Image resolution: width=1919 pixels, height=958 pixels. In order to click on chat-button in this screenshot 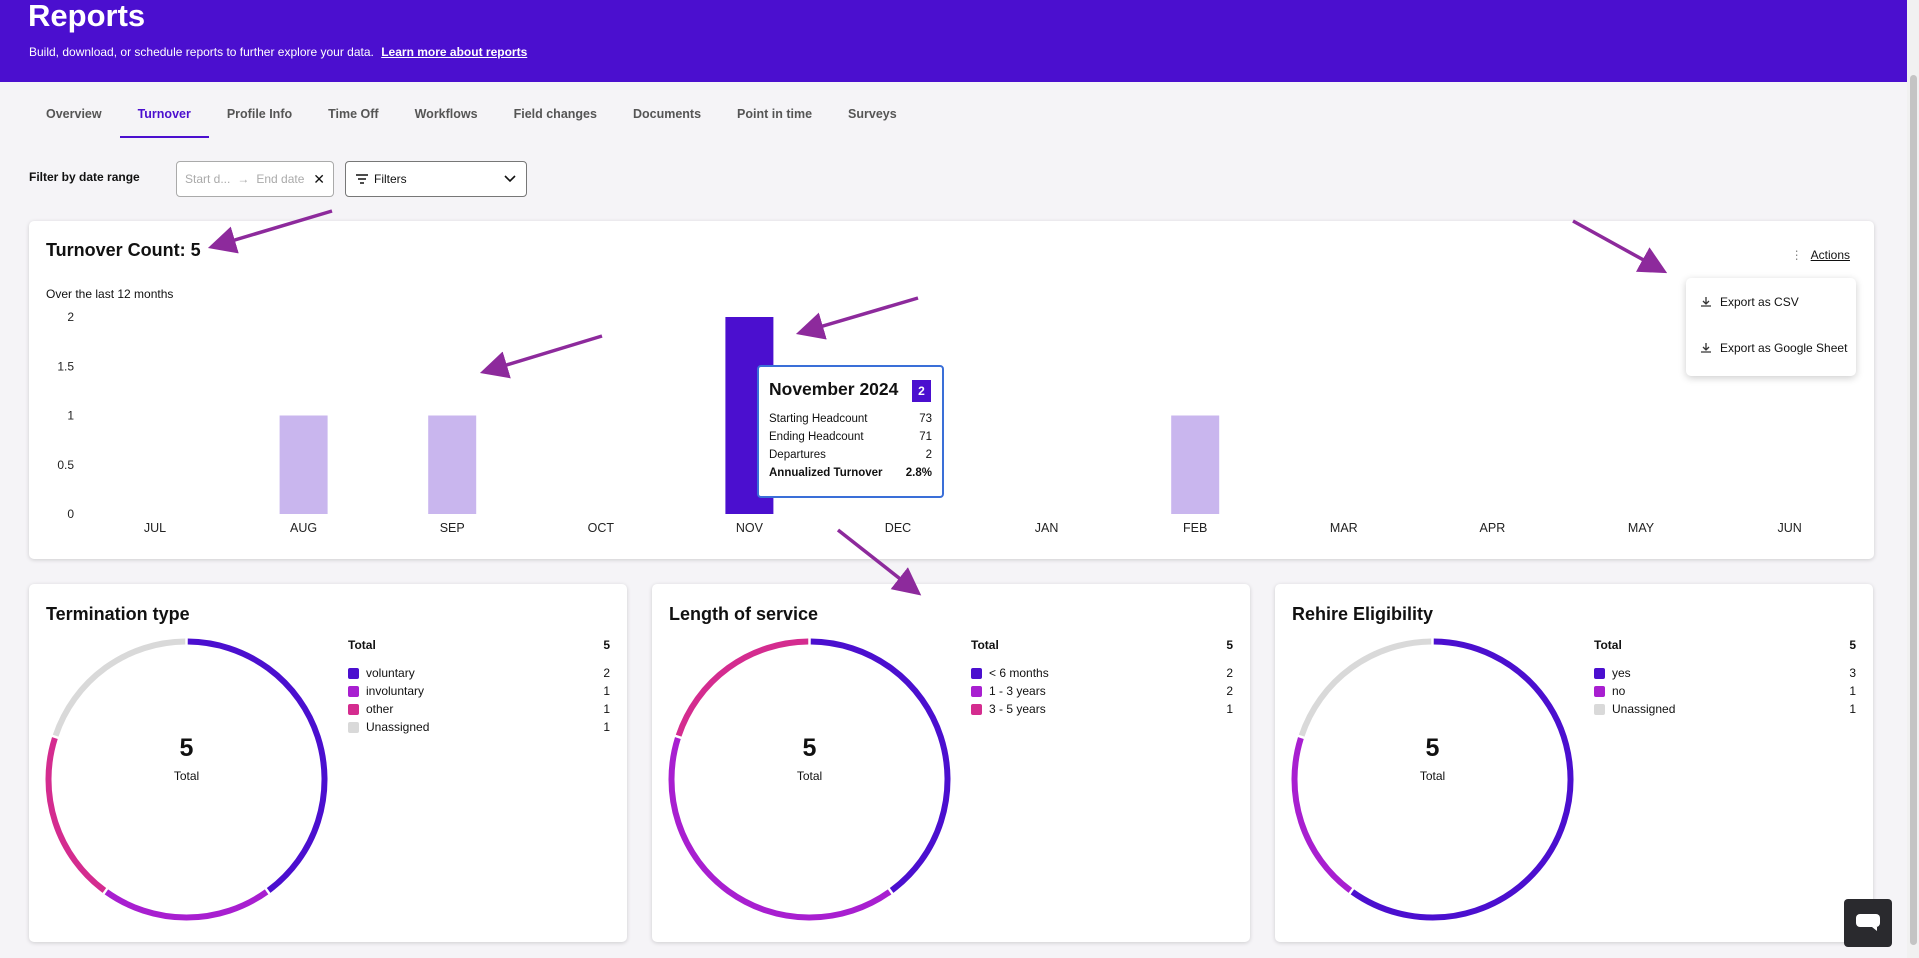, I will do `click(1868, 923)`.